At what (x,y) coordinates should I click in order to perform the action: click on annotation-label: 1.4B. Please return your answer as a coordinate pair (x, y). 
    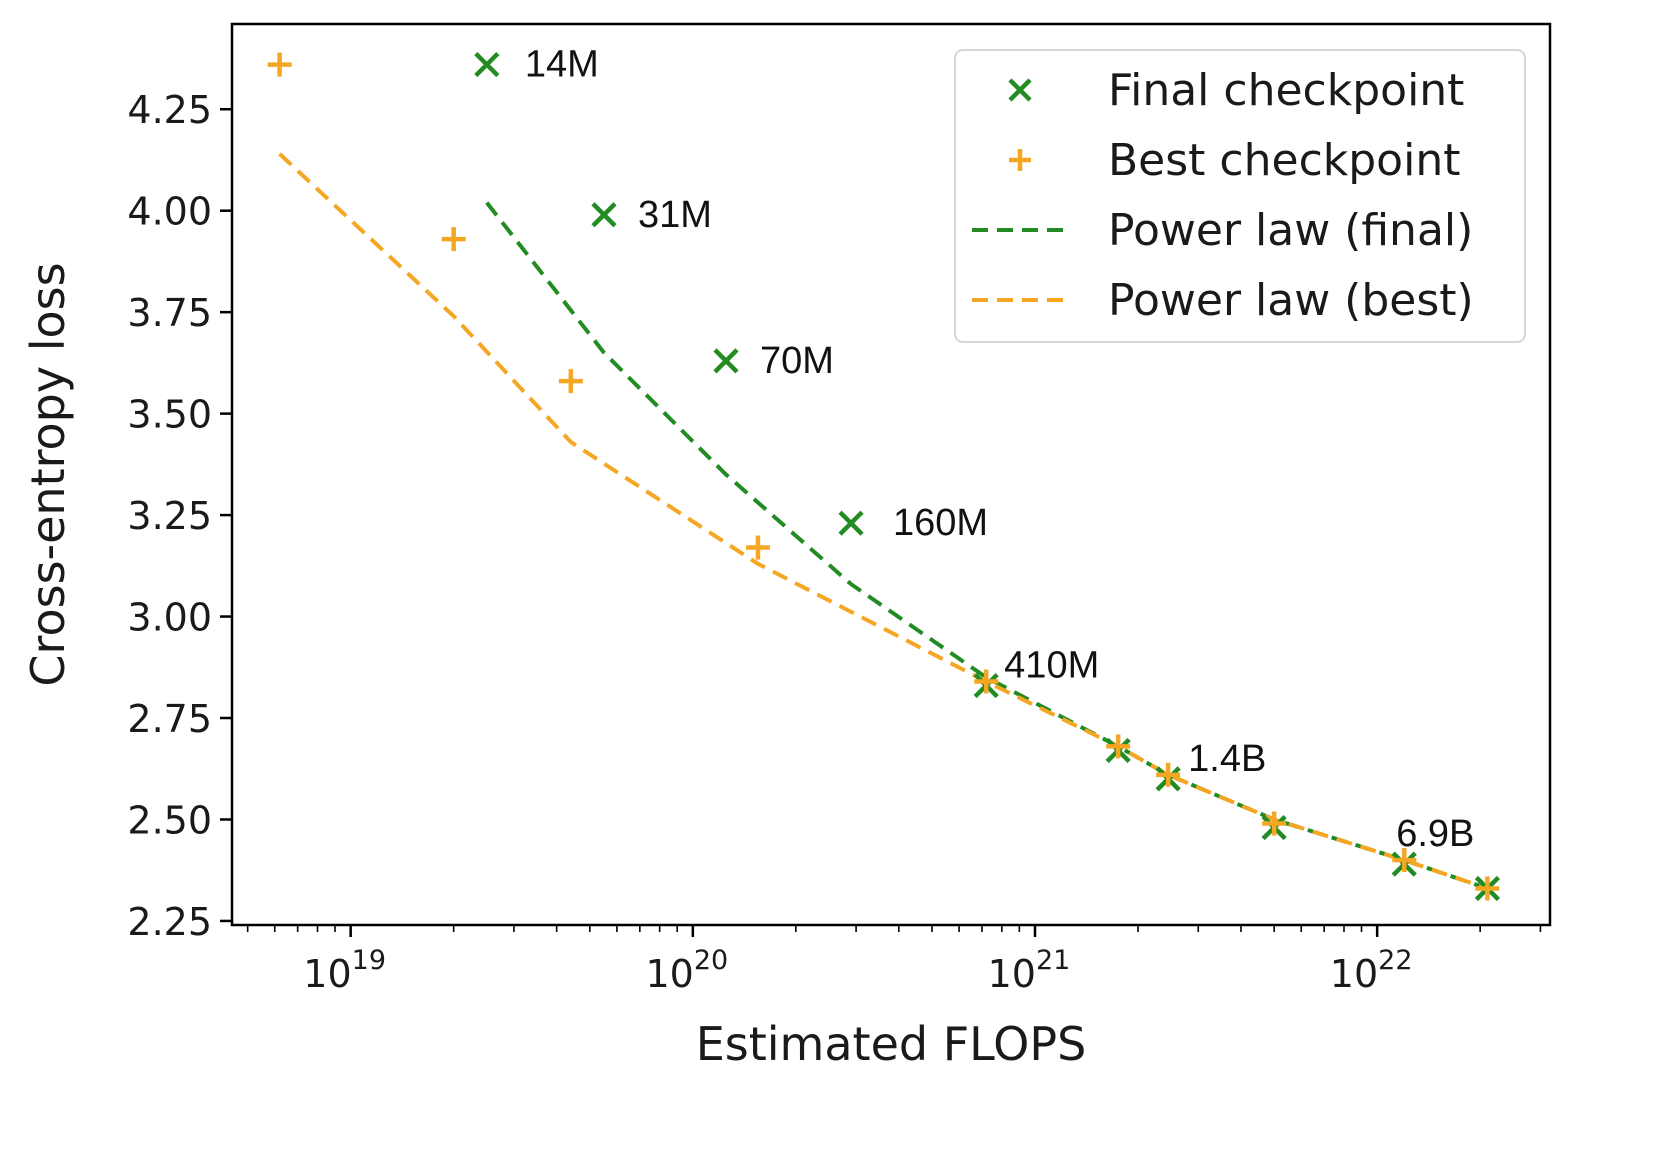
    Looking at the image, I should click on (1227, 759).